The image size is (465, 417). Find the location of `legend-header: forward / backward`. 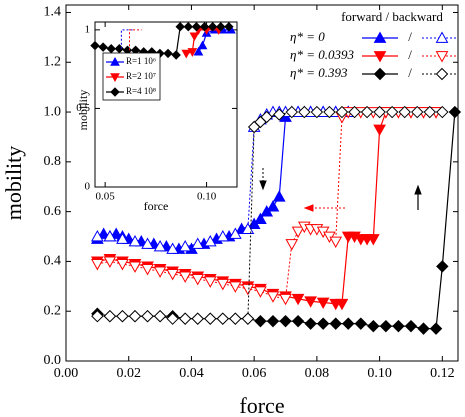

legend-header: forward / backward is located at coordinates (392, 16).